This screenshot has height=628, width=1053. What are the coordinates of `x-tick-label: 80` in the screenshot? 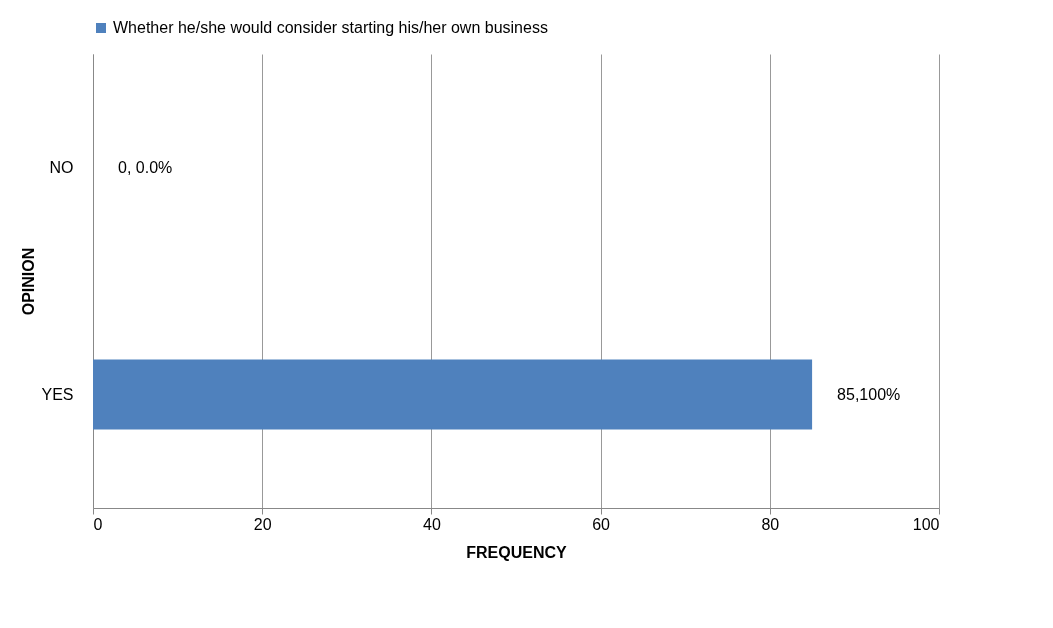 It's located at (770, 524).